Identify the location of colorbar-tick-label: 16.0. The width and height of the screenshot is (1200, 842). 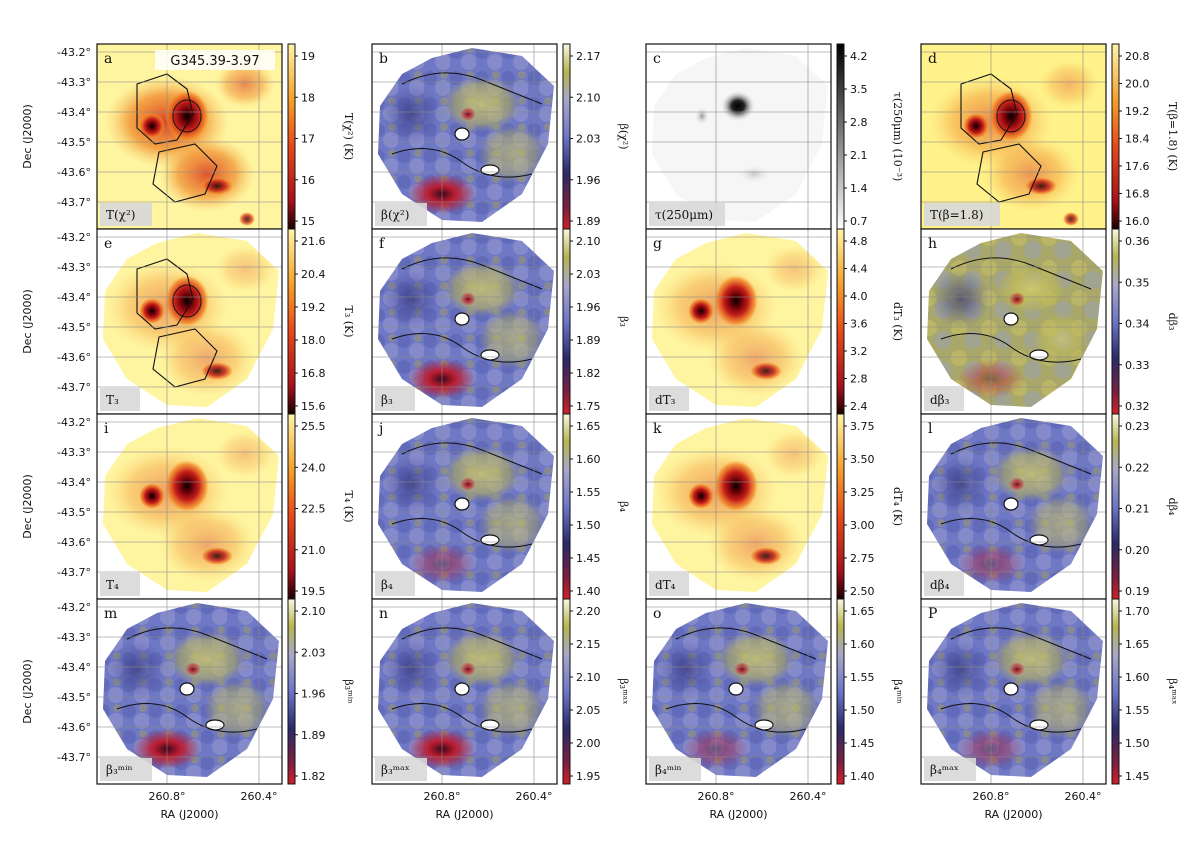
(1137, 221).